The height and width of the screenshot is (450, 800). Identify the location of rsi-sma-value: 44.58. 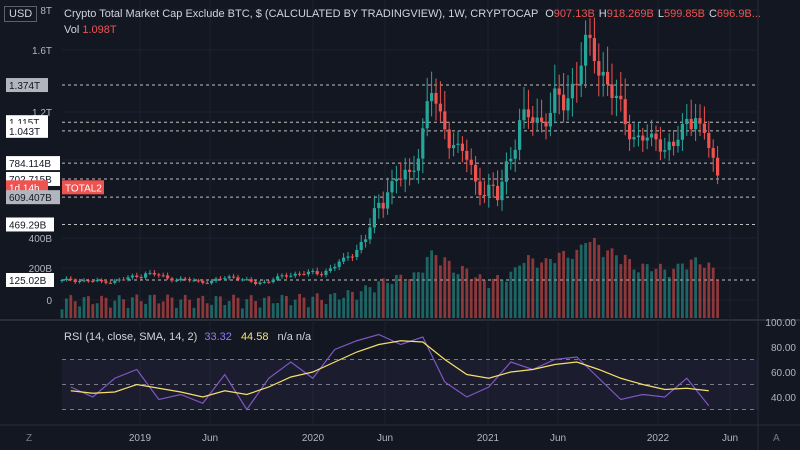
(254, 337).